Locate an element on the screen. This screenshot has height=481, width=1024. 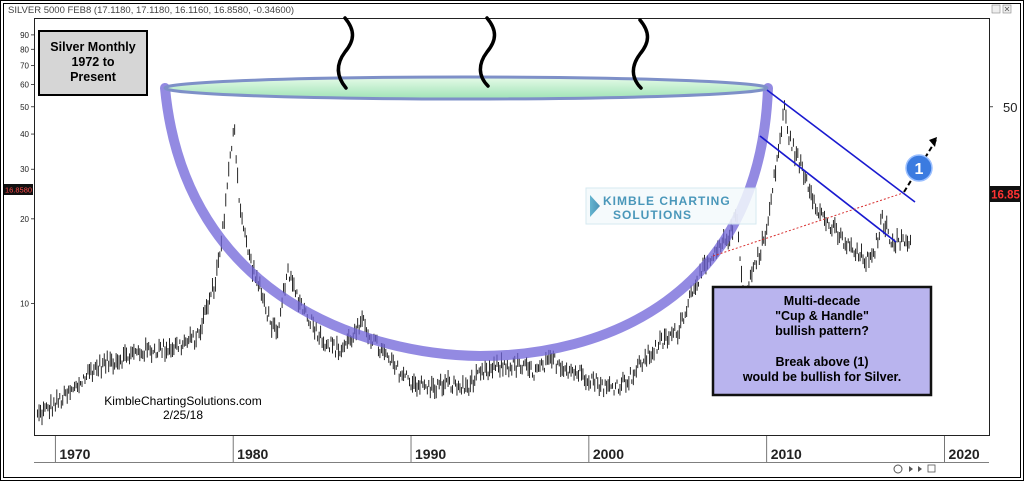
breakout-marker: 1 is located at coordinates (919, 168).